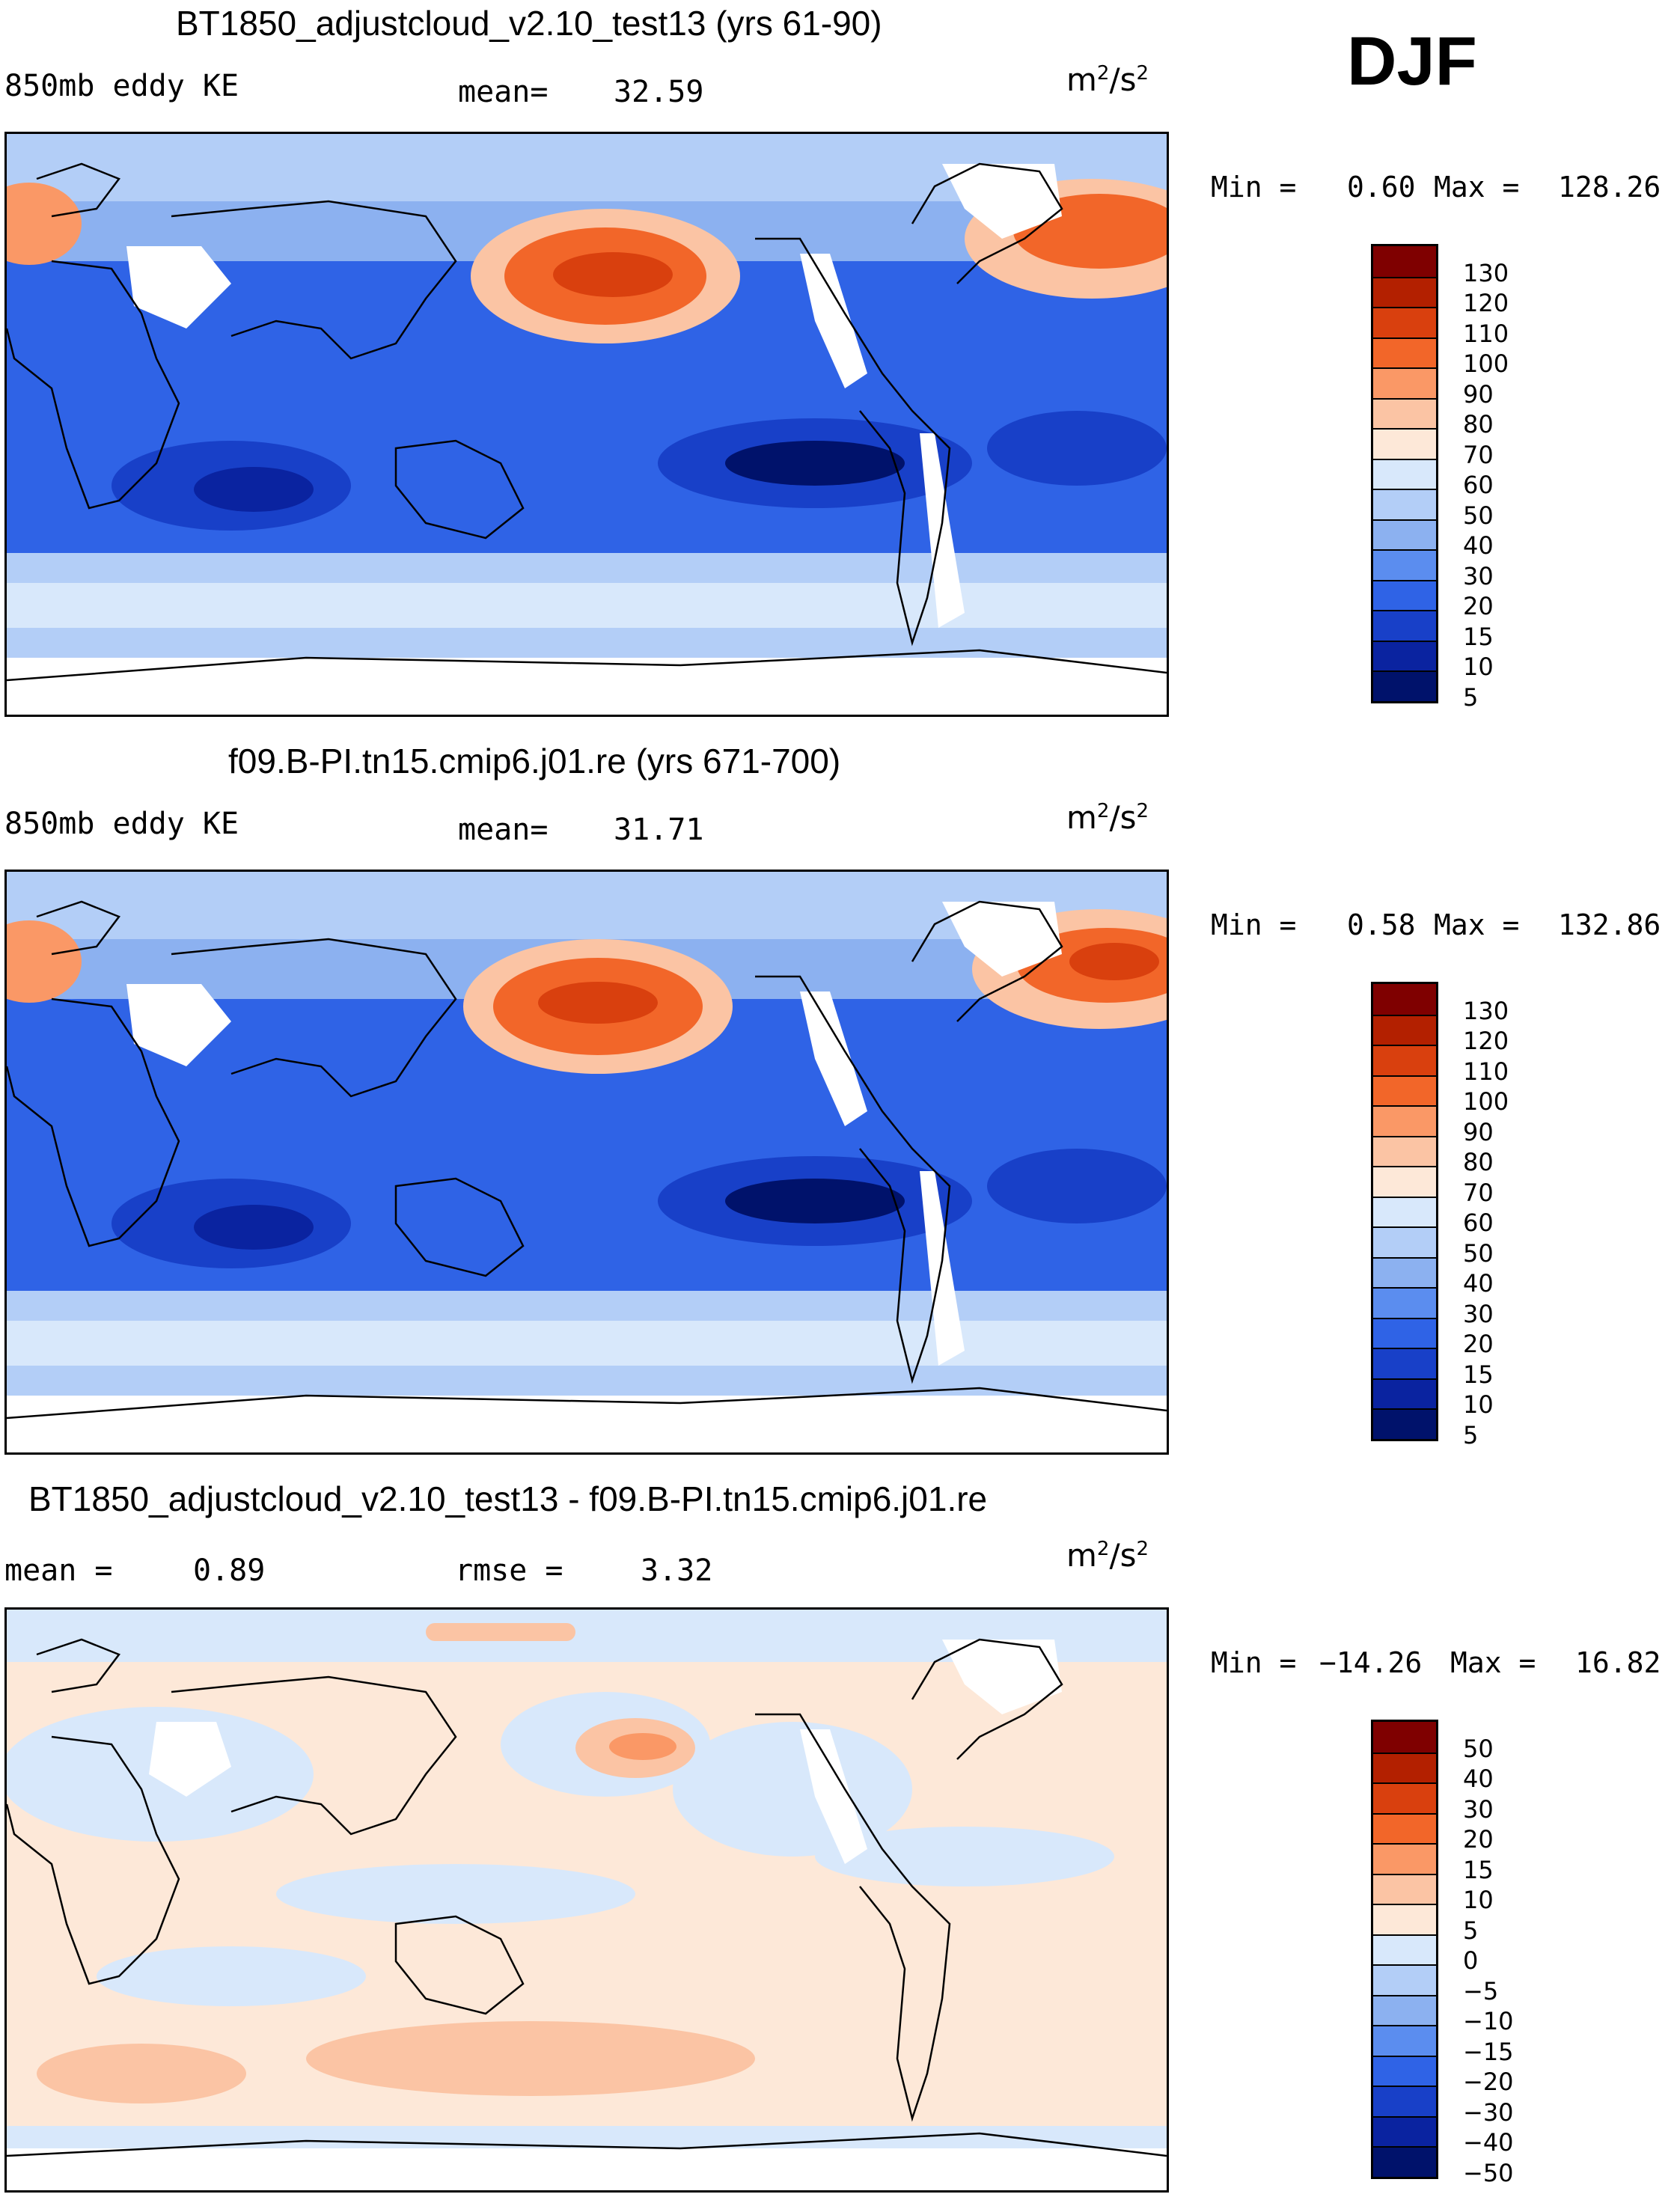 This screenshot has width=1680, height=2203. I want to click on field-neg-indian, so click(231, 1976).